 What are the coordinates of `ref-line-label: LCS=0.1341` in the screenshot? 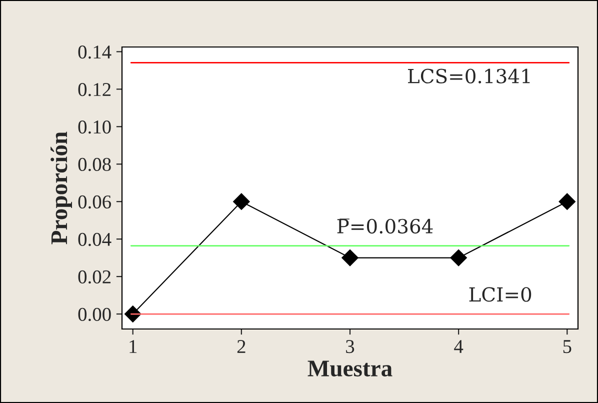 It's located at (469, 76).